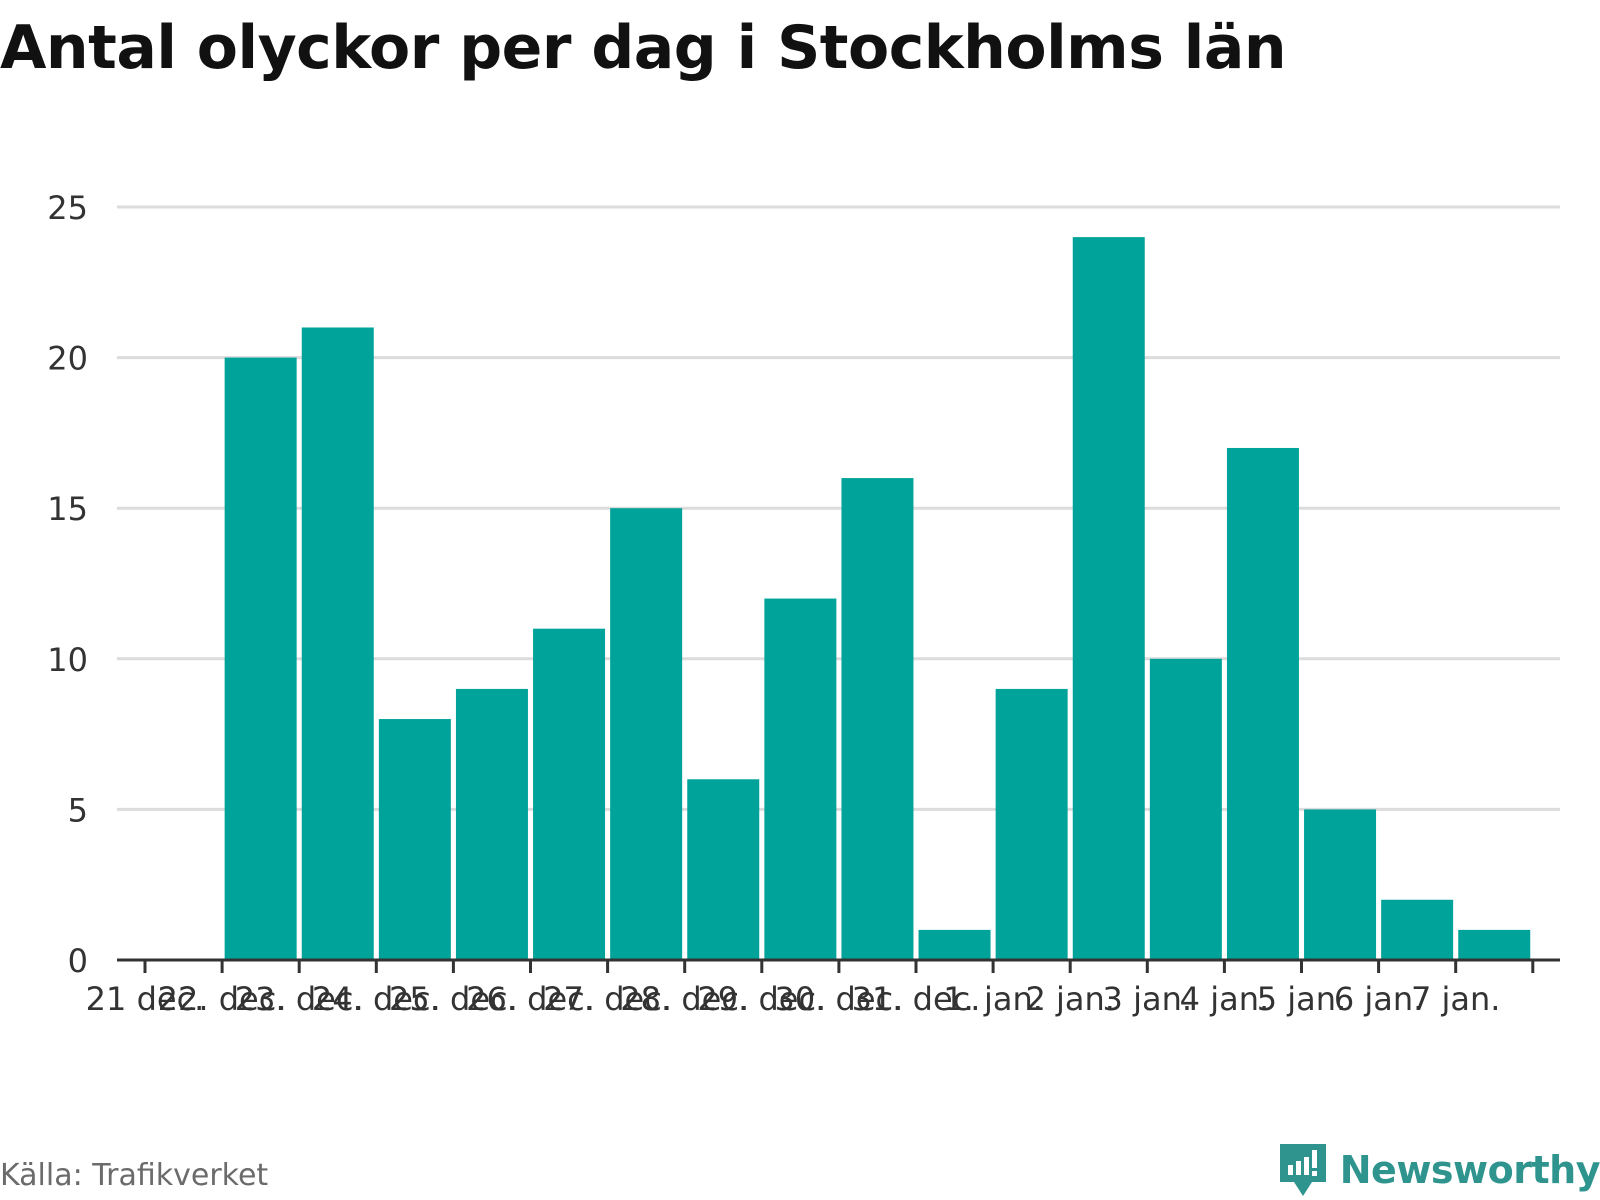  What do you see at coordinates (1469, 1170) in the screenshot?
I see `brand-name: Newsworthy` at bounding box center [1469, 1170].